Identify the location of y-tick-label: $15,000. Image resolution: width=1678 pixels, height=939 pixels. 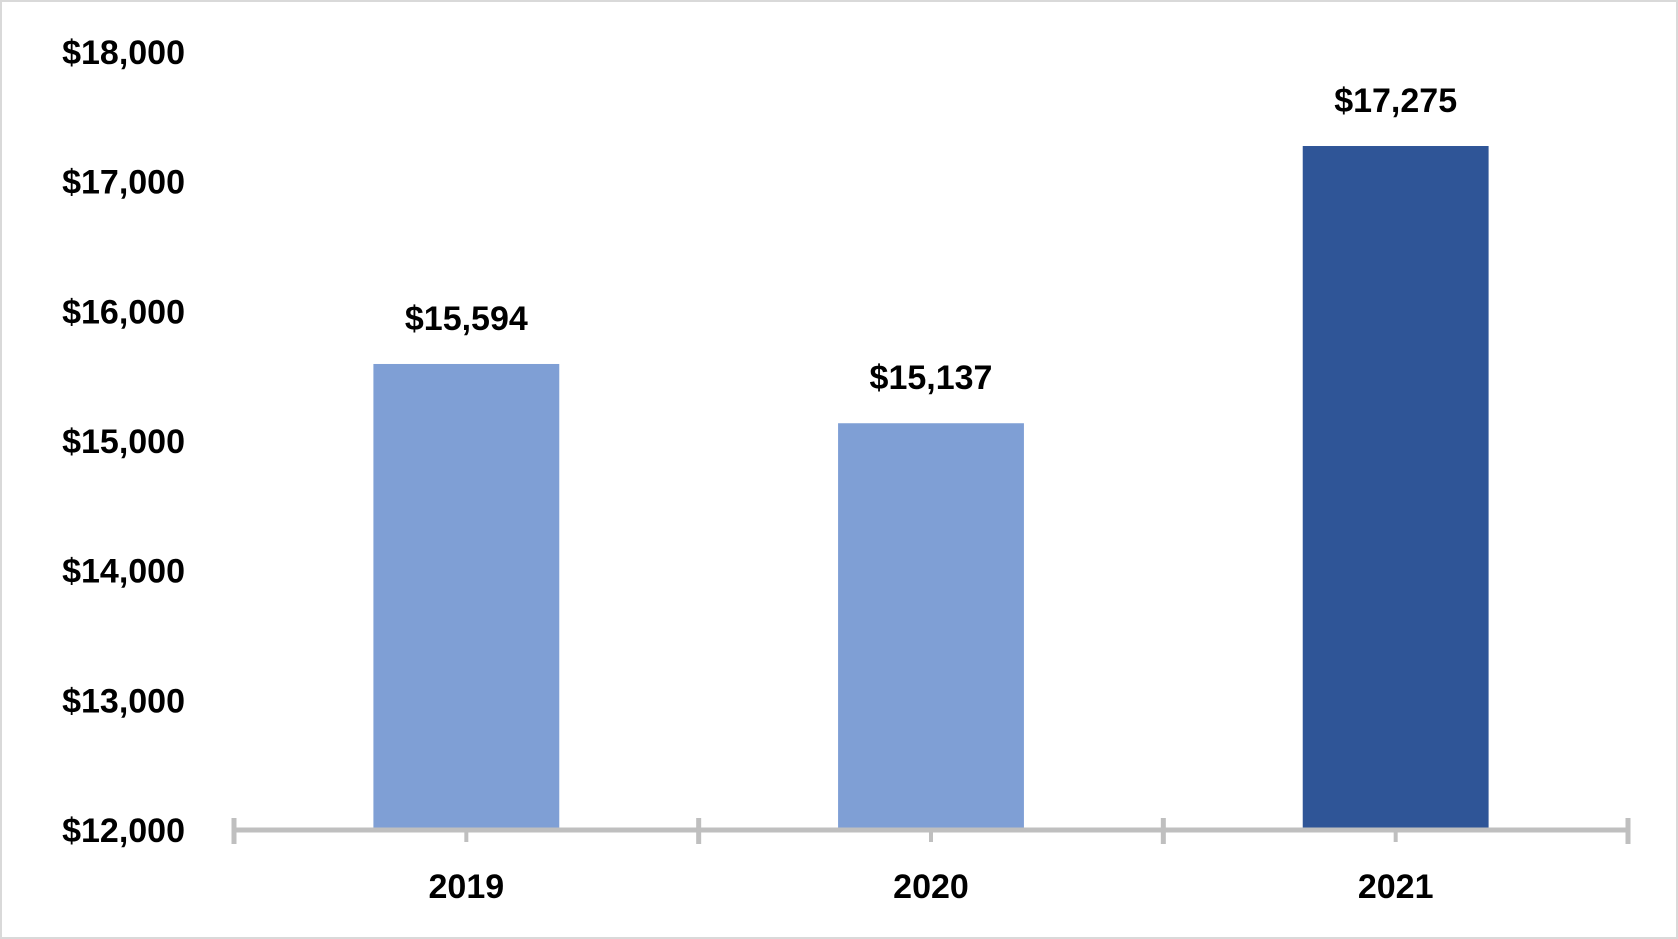
(123, 442).